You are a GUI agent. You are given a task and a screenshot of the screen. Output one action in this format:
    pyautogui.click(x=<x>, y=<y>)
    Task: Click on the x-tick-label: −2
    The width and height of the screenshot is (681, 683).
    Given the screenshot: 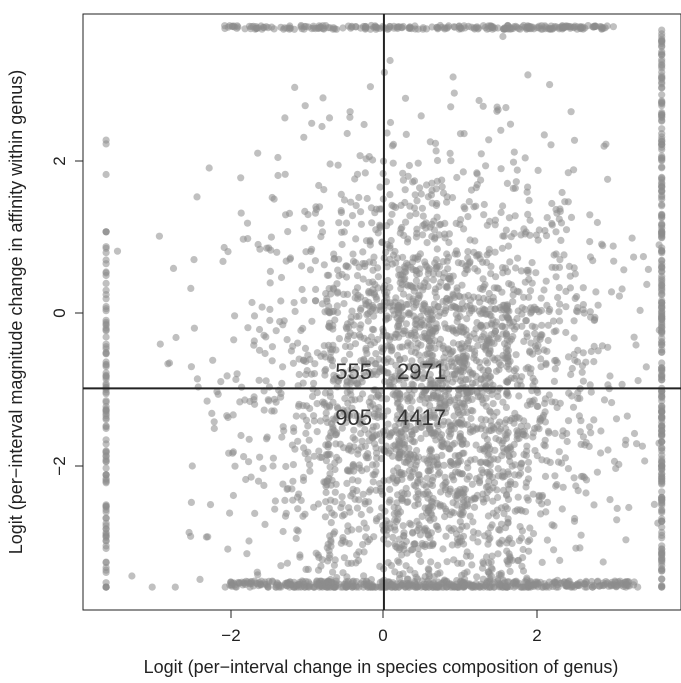 What is the action you would take?
    pyautogui.click(x=230, y=635)
    